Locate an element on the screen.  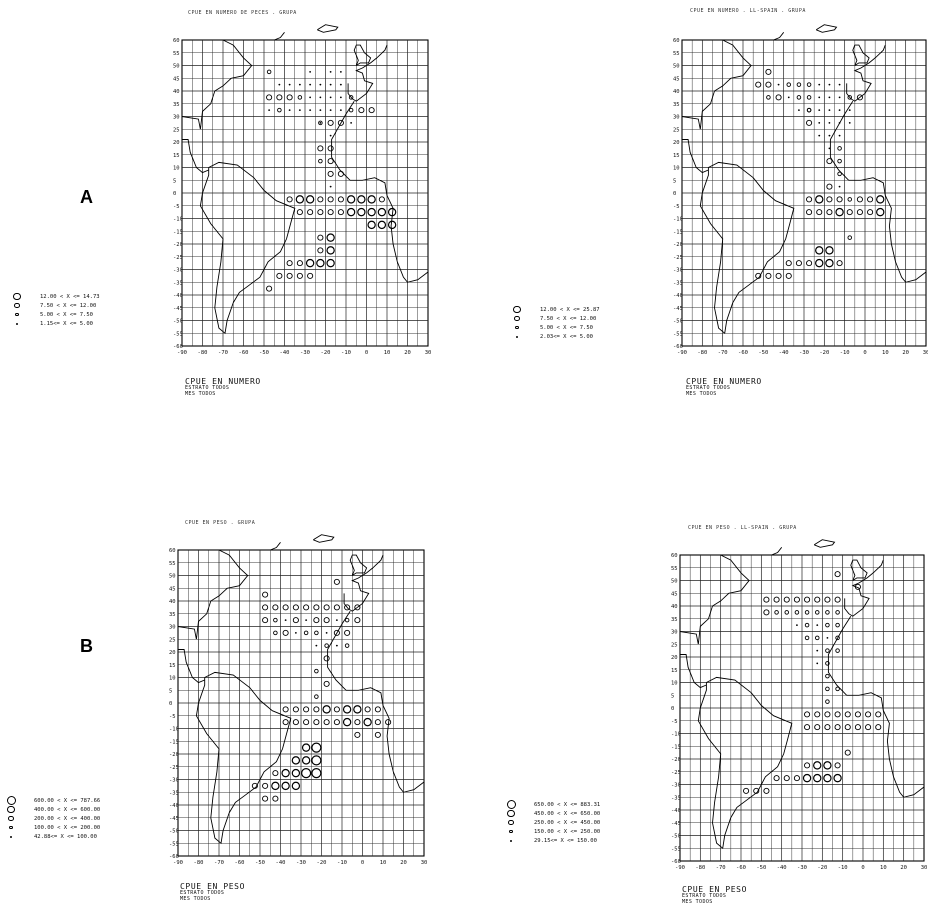
caption-bottom-left: CPUE EN PESO ESTRATO TODOS MES TODOS is located at coordinates (212, 892).